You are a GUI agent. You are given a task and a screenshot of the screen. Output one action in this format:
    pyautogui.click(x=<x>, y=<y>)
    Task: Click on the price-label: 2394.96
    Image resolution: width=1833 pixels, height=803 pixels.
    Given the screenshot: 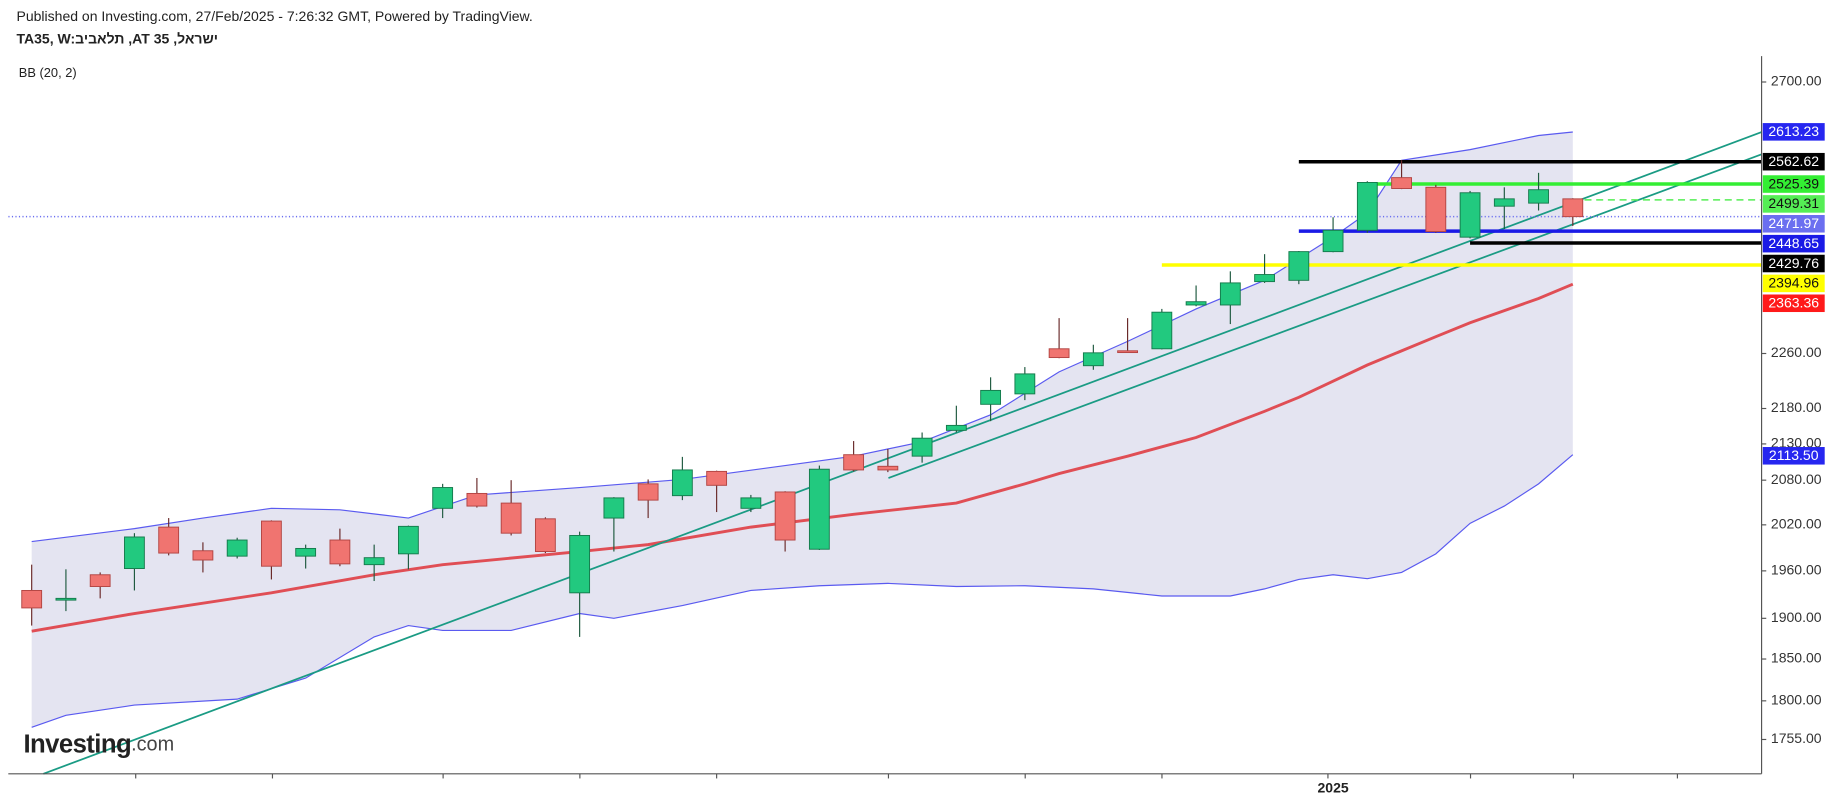 What is the action you would take?
    pyautogui.click(x=1793, y=283)
    